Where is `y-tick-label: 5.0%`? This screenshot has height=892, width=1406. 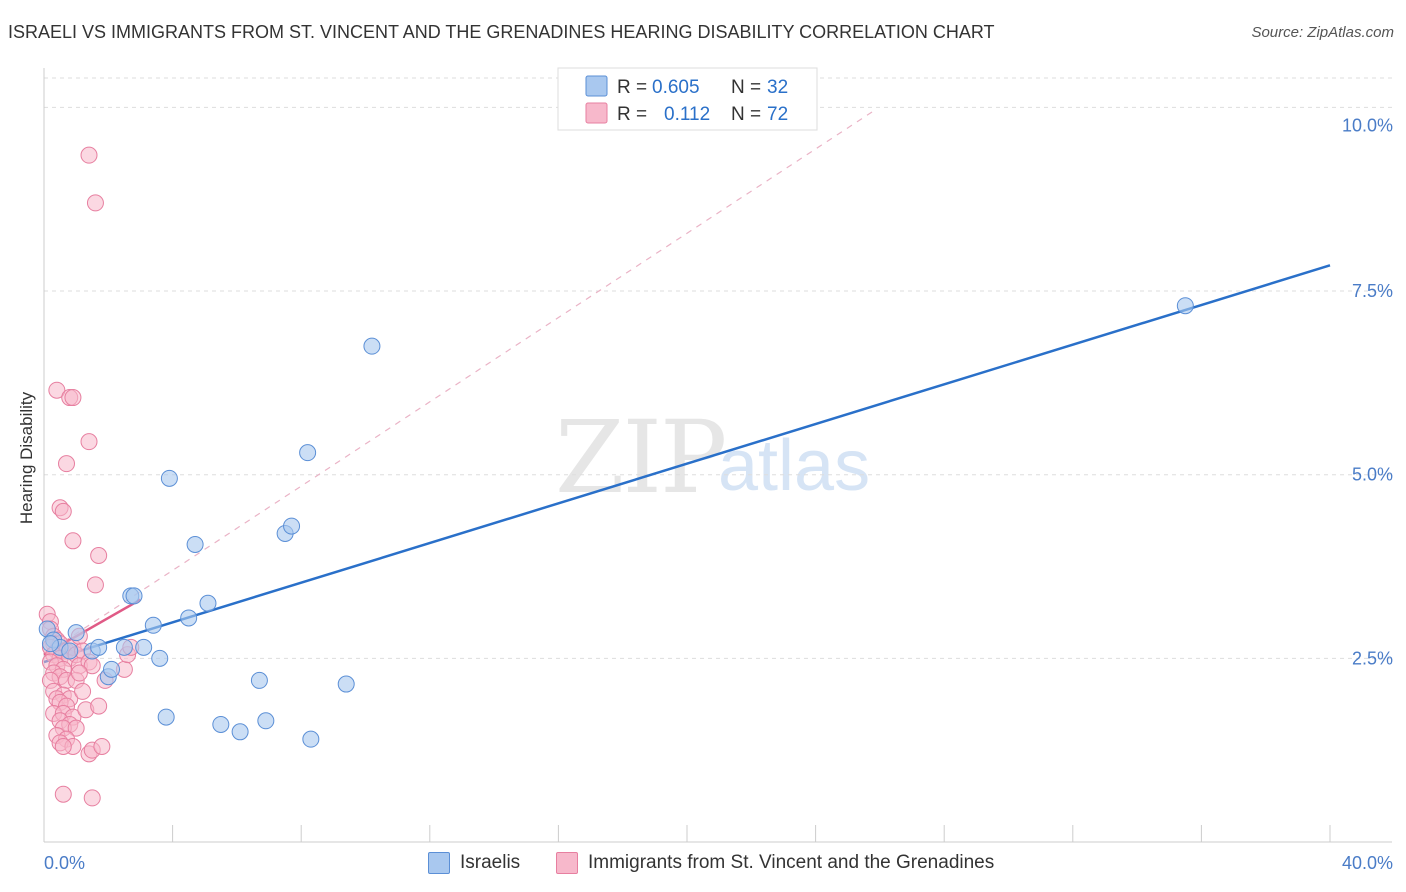
y-tick-label: 5.0% is located at coordinates (1372, 475).